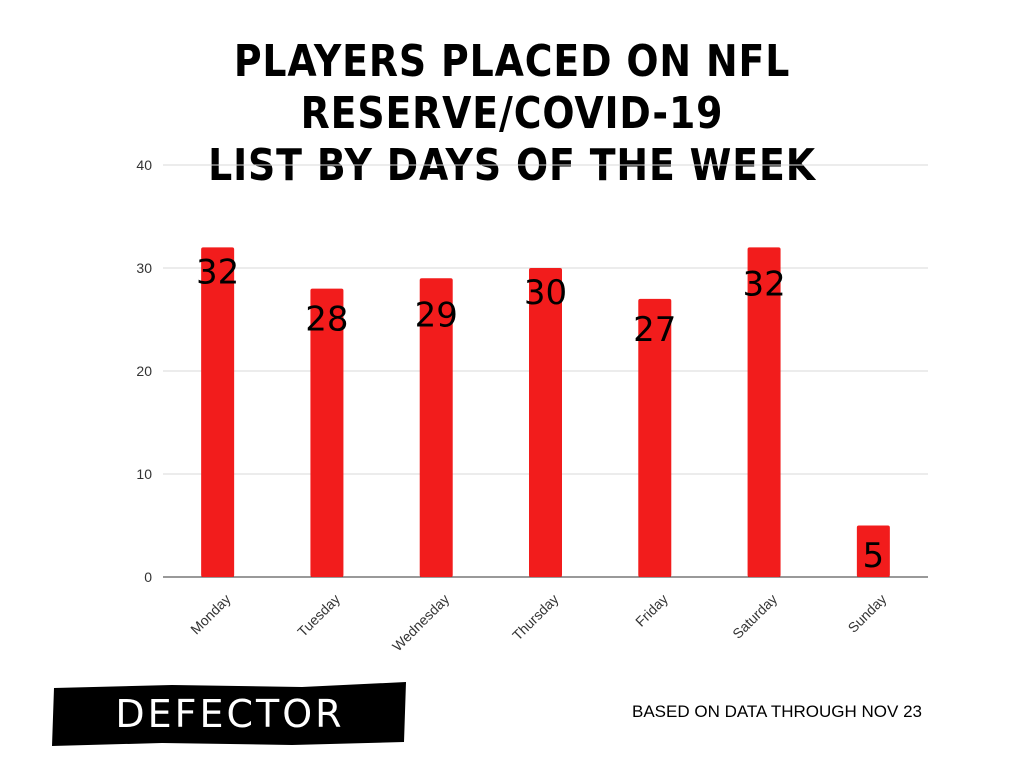  Describe the element at coordinates (754, 616) in the screenshot. I see `x-tick-label: Saturday` at that location.